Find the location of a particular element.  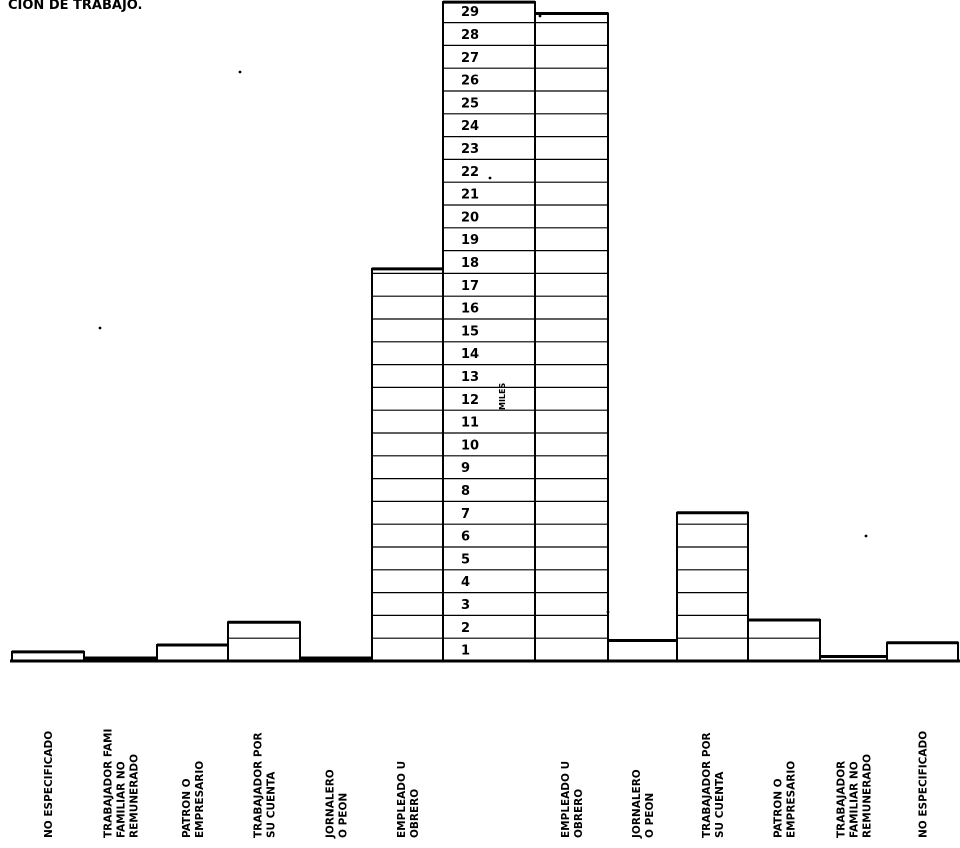

tick-label: 25 is located at coordinates (470, 103).